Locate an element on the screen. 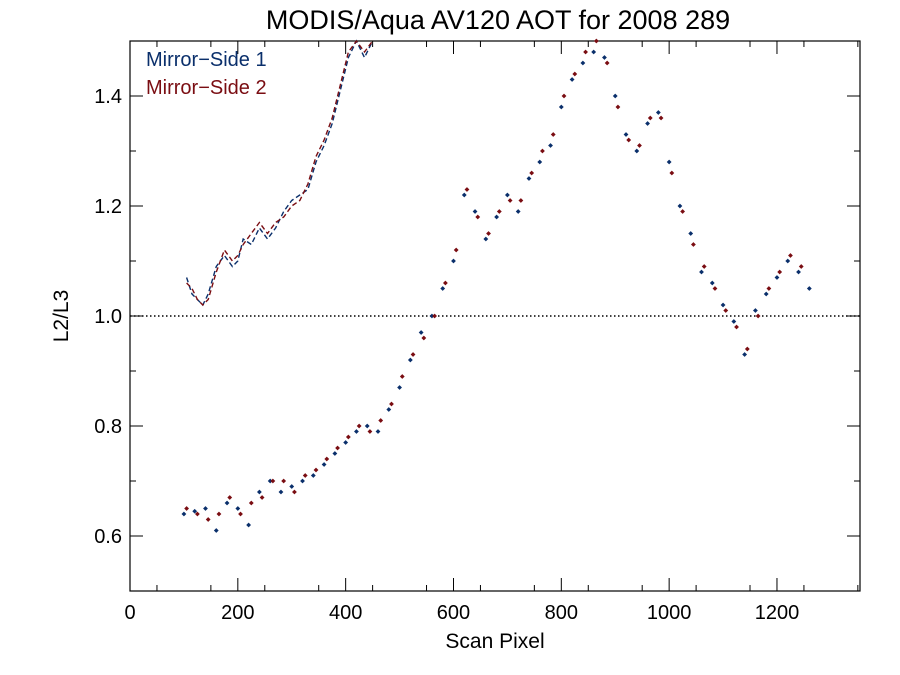  x-tick-labels: 0 200 400 600 800 1000 1200 is located at coordinates (461, 613).